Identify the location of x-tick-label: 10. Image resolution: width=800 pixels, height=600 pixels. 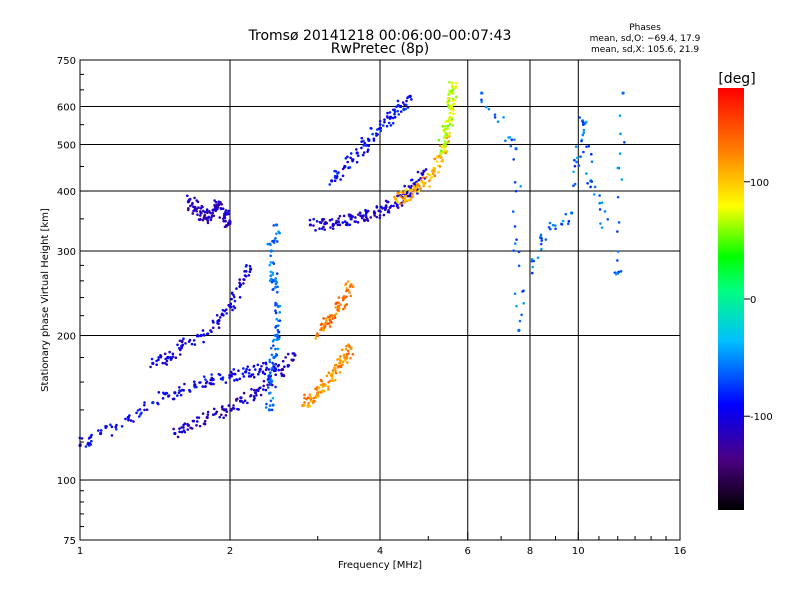
(578, 551).